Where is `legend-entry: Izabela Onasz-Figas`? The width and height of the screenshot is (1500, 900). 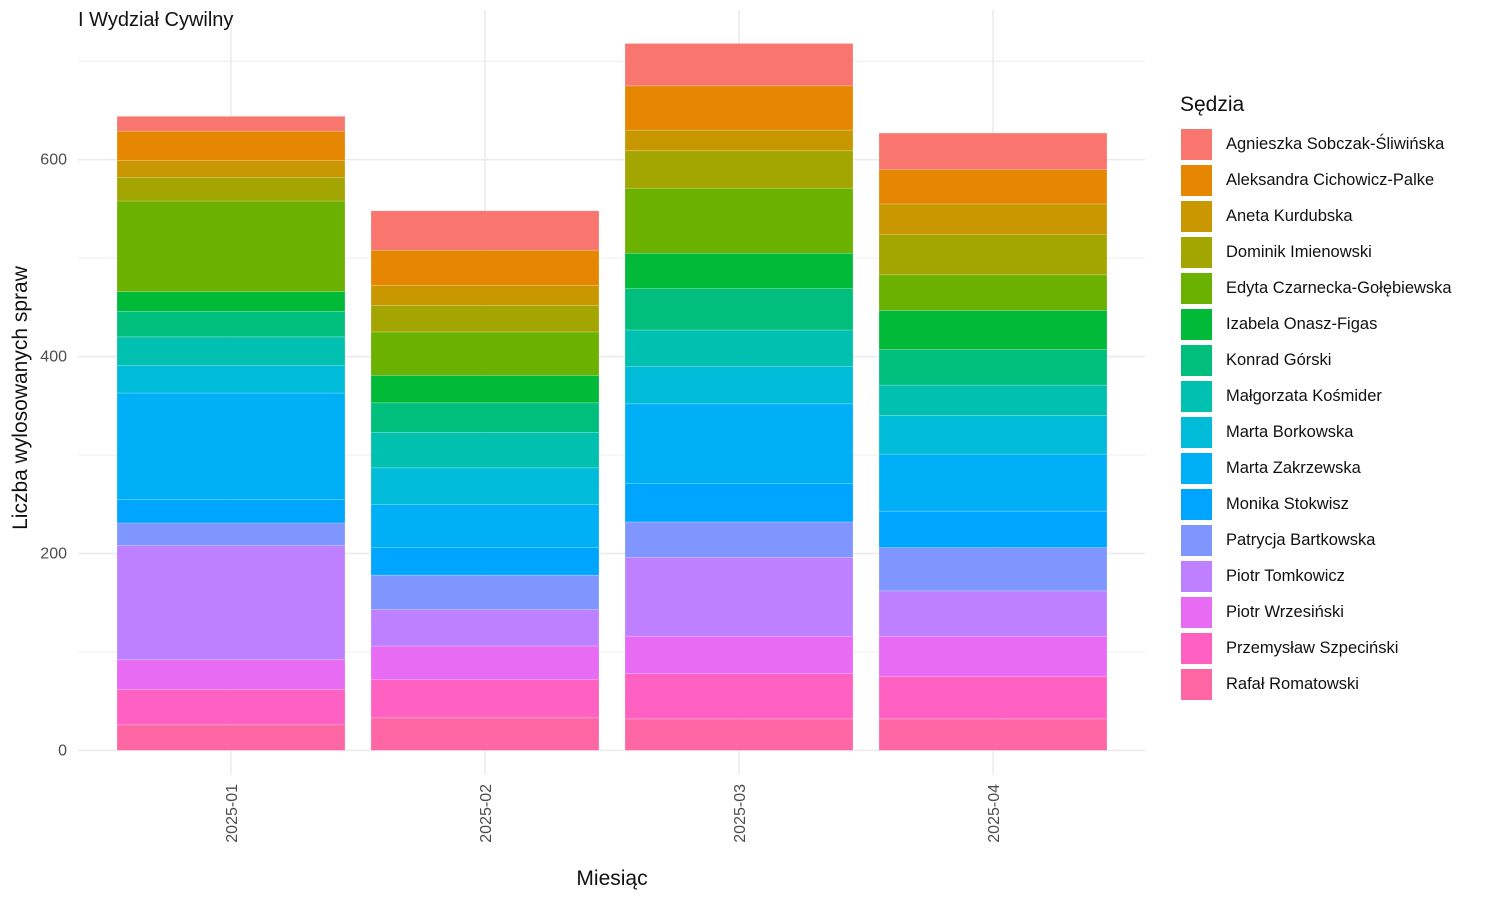
legend-entry: Izabela Onasz-Figas is located at coordinates (1316, 324).